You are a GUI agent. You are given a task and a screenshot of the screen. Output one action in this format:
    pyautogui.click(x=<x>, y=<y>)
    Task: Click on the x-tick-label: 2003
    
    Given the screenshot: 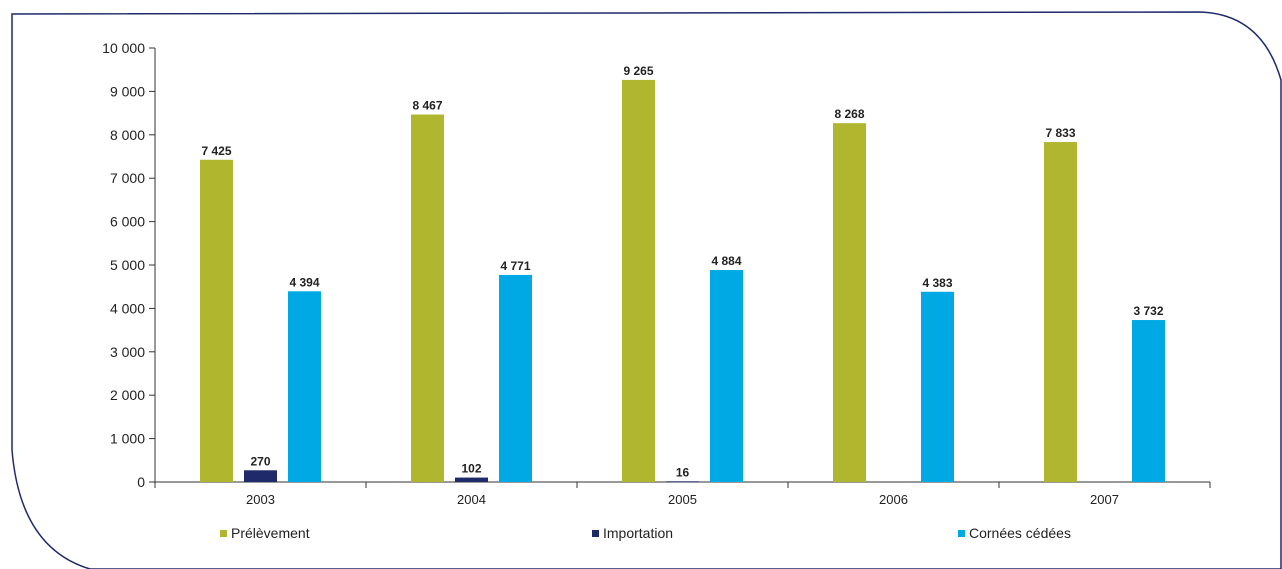 What is the action you would take?
    pyautogui.click(x=260, y=499)
    